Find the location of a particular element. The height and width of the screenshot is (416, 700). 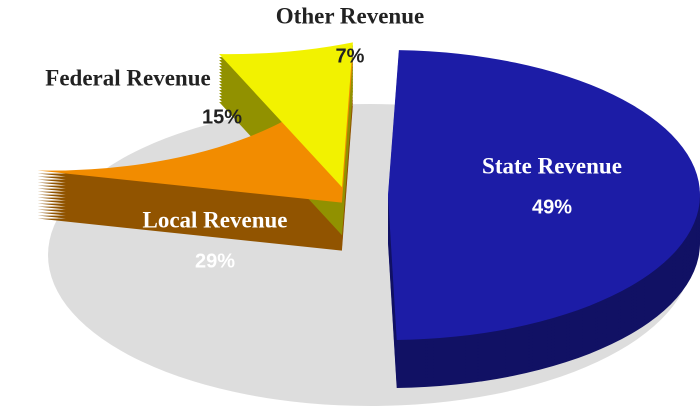

value-label: 7% is located at coordinates (350, 56).